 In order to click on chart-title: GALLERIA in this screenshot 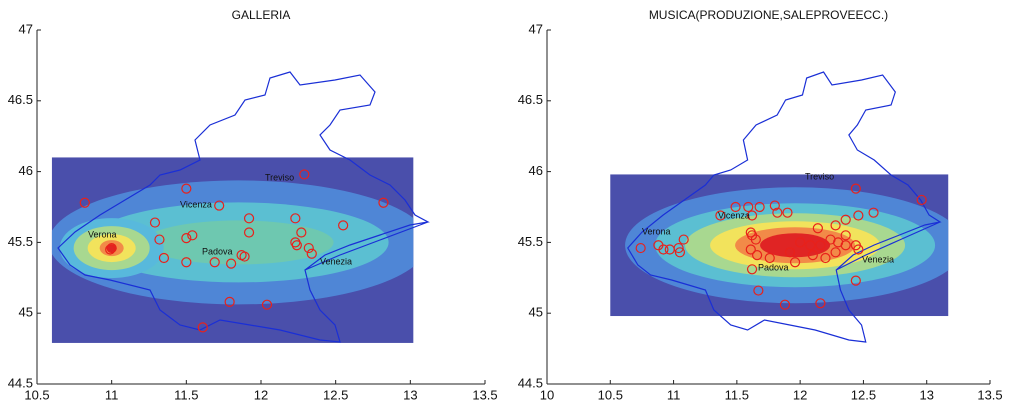, I will do `click(261, 15)`.